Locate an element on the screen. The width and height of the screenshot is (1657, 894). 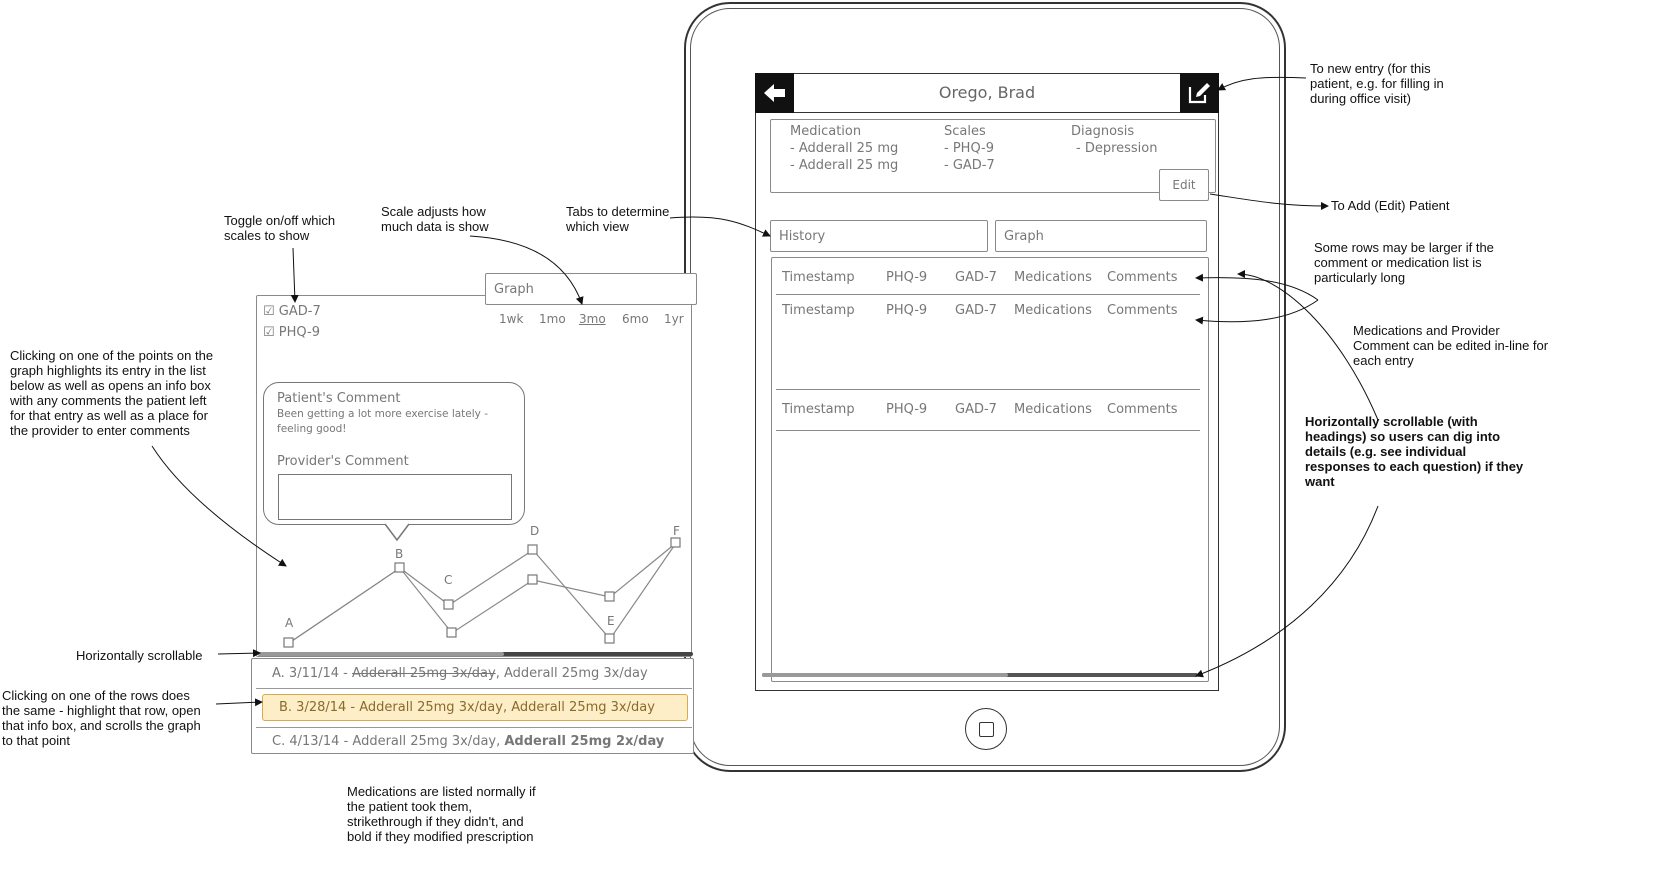
home-button is located at coordinates (986, 729).